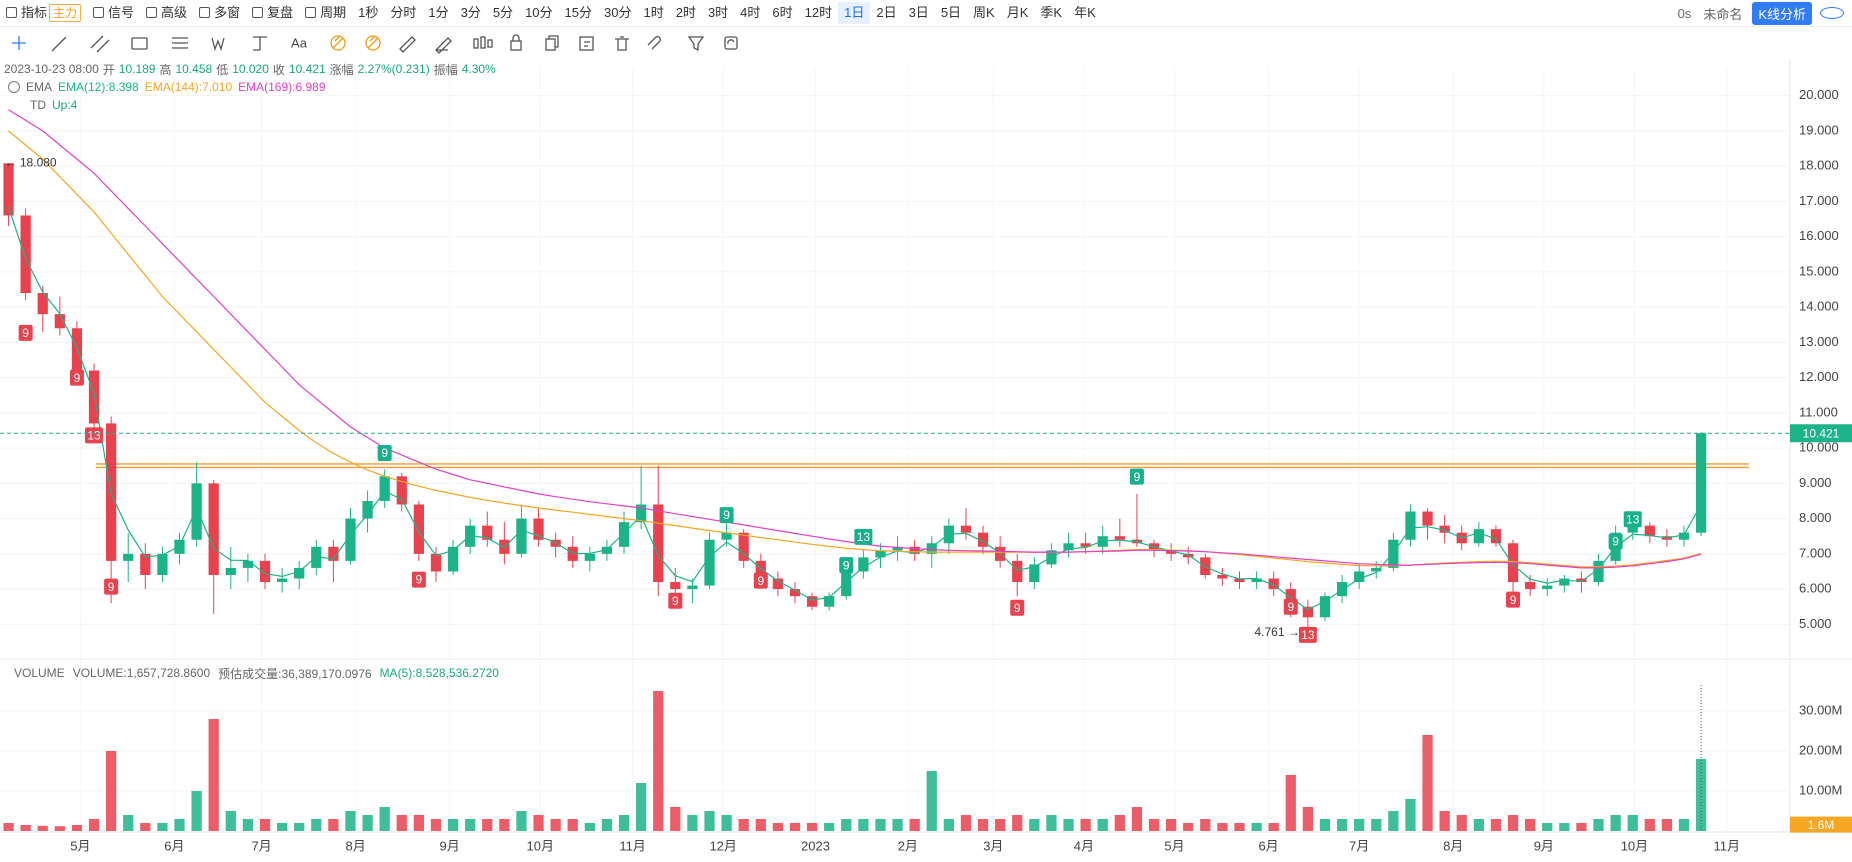 The height and width of the screenshot is (862, 1852). Describe the element at coordinates (166, 13) in the screenshot. I see `toolbar-item: 高级` at that location.